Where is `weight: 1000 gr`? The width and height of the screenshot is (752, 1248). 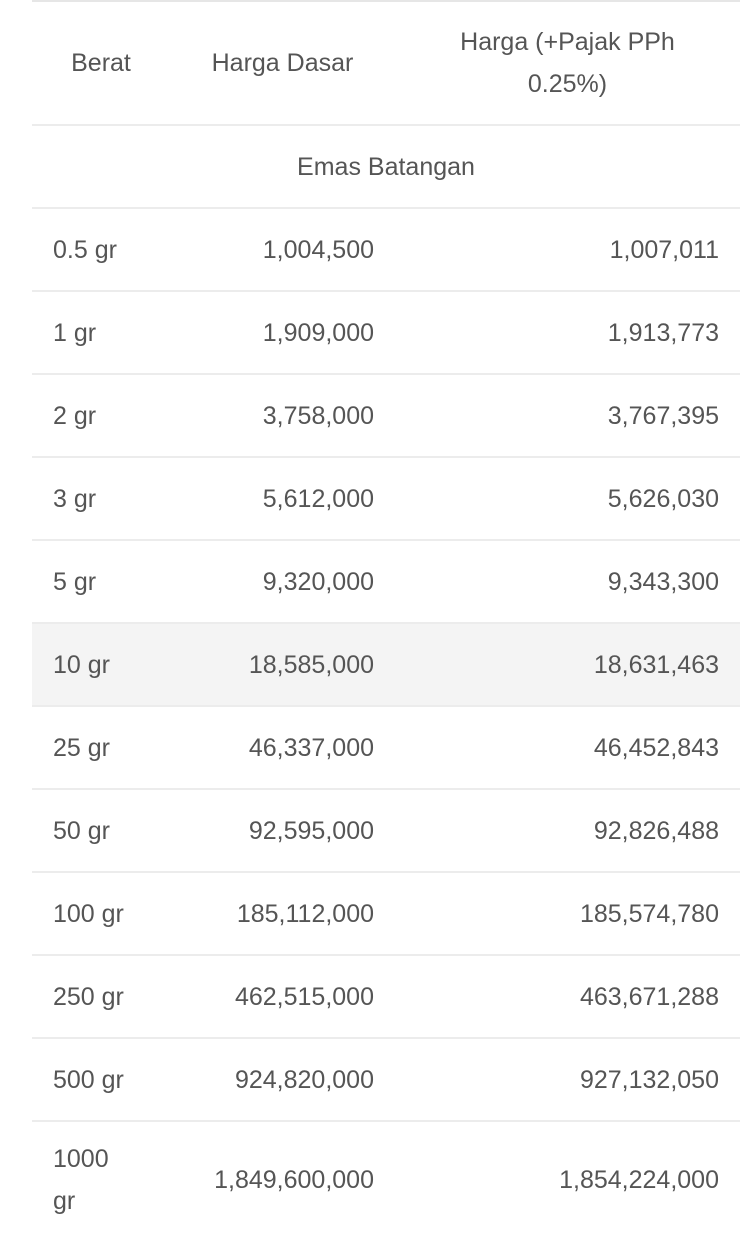 weight: 1000 gr is located at coordinates (81, 1180).